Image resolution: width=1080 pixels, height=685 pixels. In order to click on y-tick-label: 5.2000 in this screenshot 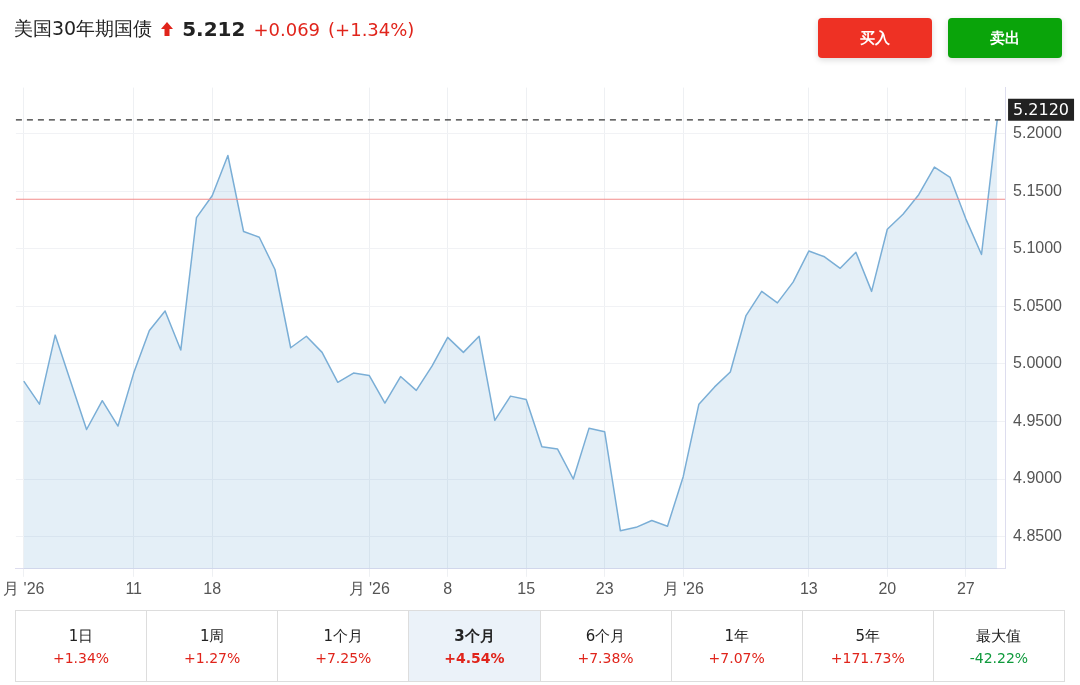, I will do `click(1038, 133)`.